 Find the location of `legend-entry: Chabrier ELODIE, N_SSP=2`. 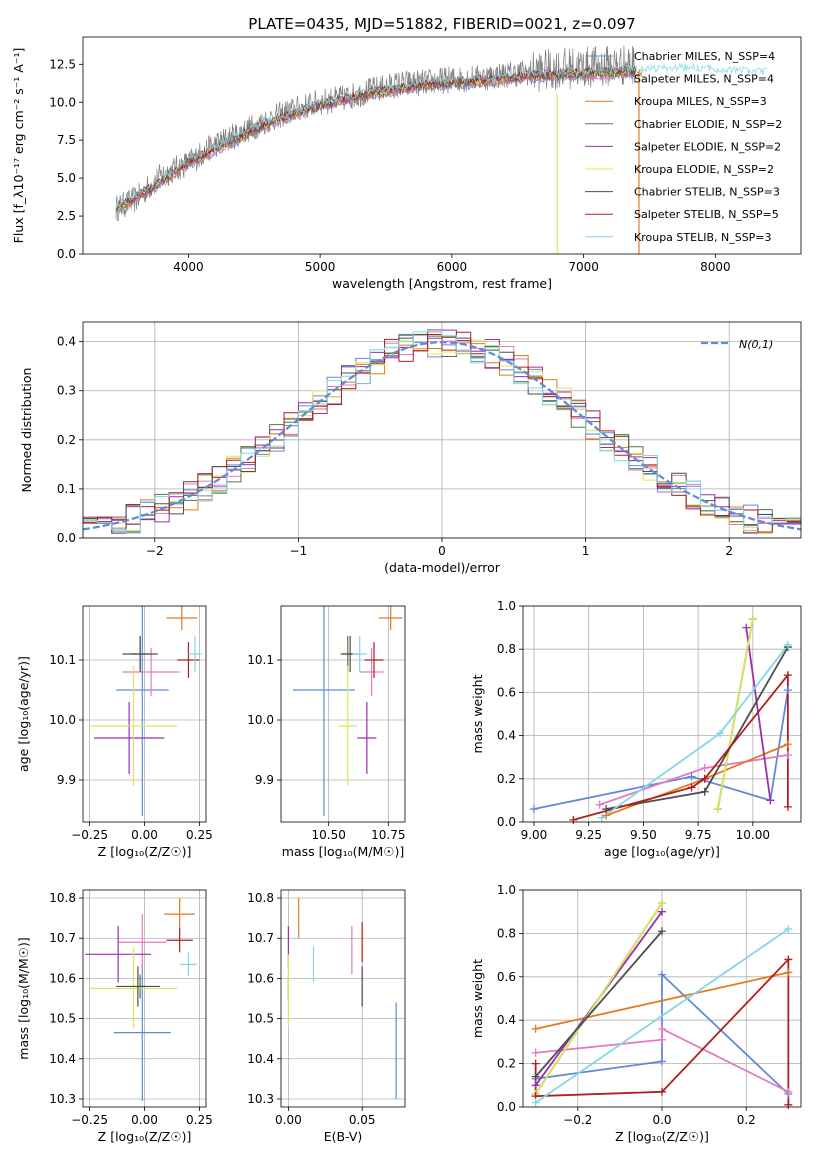

legend-entry: Chabrier ELODIE, N_SSP=2 is located at coordinates (708, 124).